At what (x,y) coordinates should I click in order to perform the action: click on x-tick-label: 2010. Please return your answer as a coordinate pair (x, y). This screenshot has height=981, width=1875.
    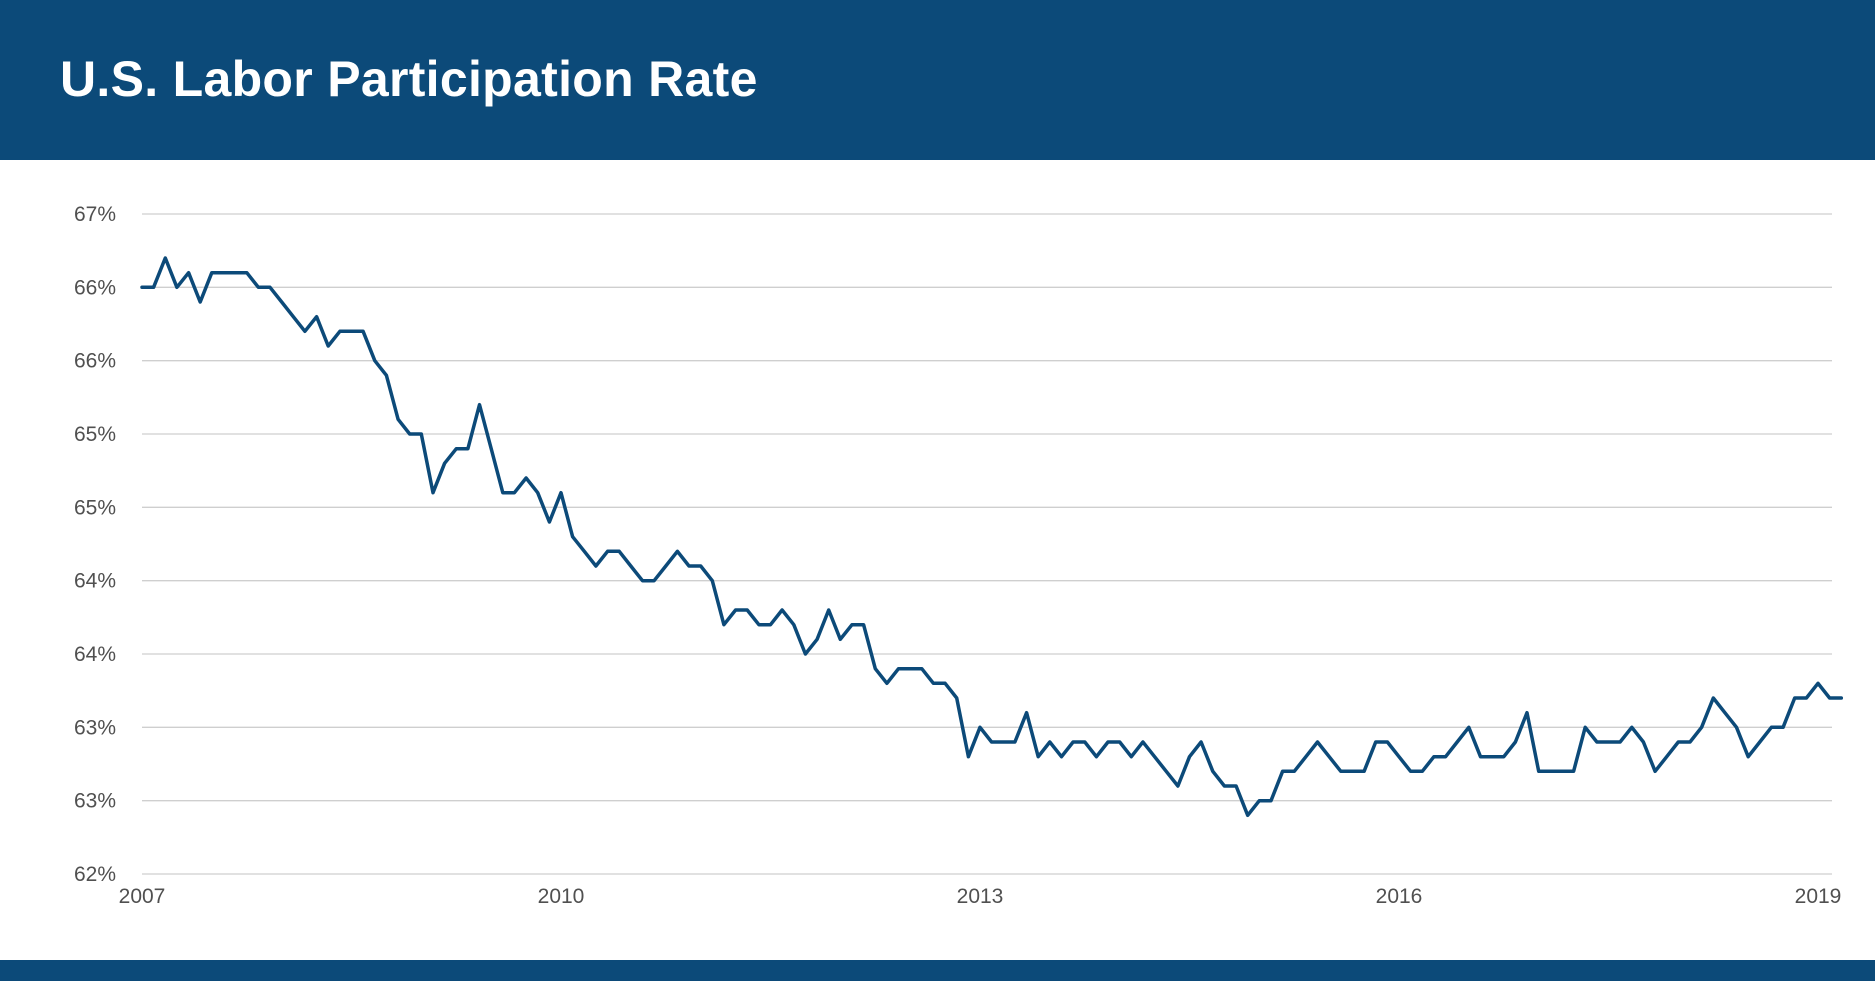
    Looking at the image, I should click on (561, 896).